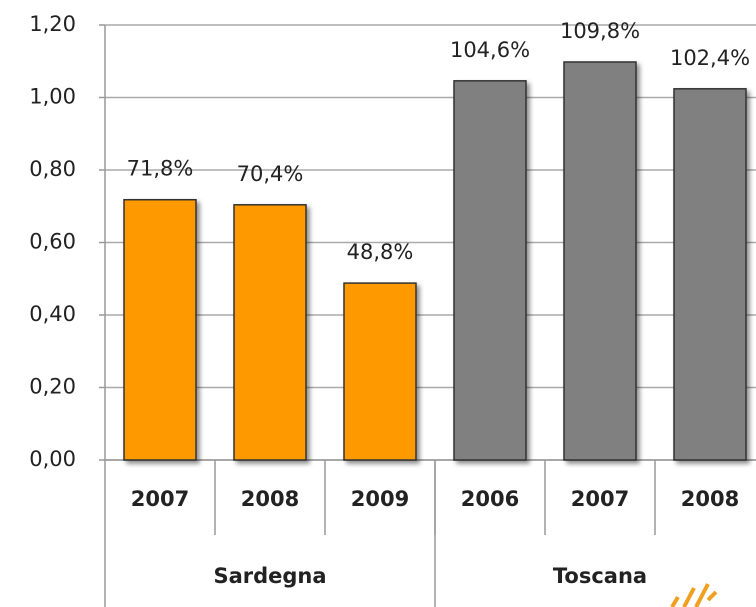 The height and width of the screenshot is (607, 756). I want to click on x-tick-label: 2006, so click(490, 499).